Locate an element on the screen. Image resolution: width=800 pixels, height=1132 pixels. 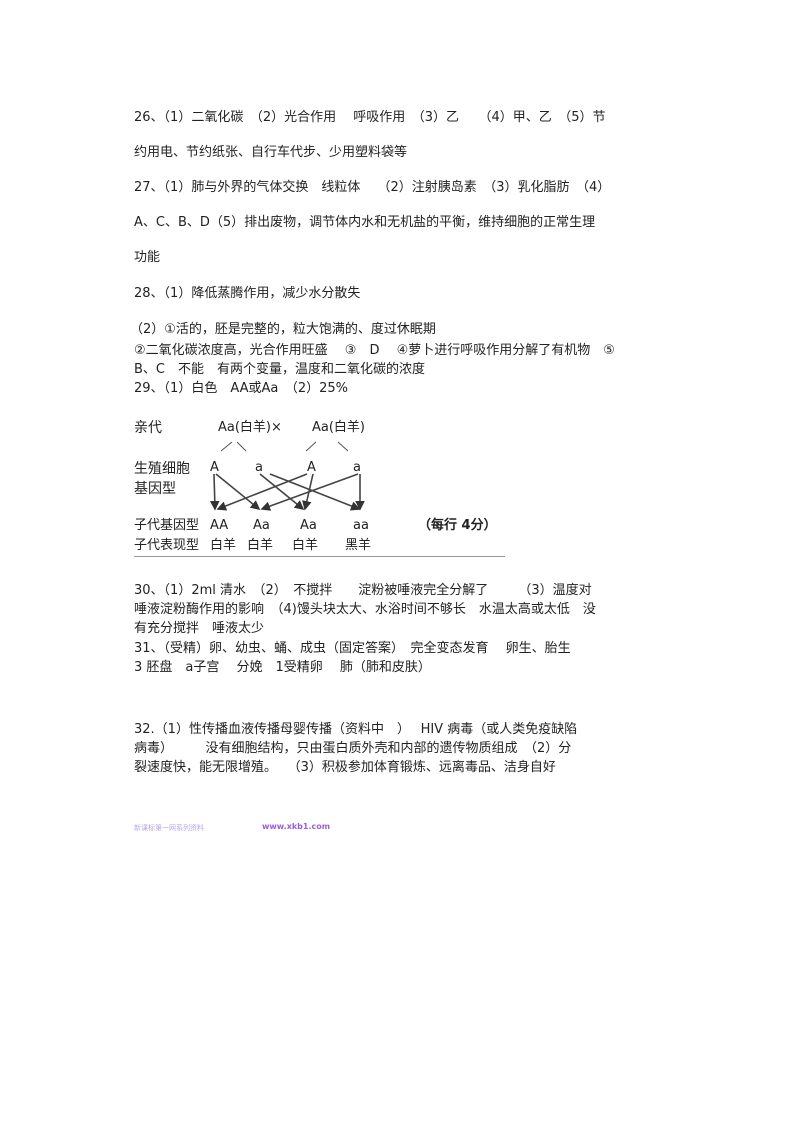
gamete-label: 生殖细胞 is located at coordinates (162, 469).